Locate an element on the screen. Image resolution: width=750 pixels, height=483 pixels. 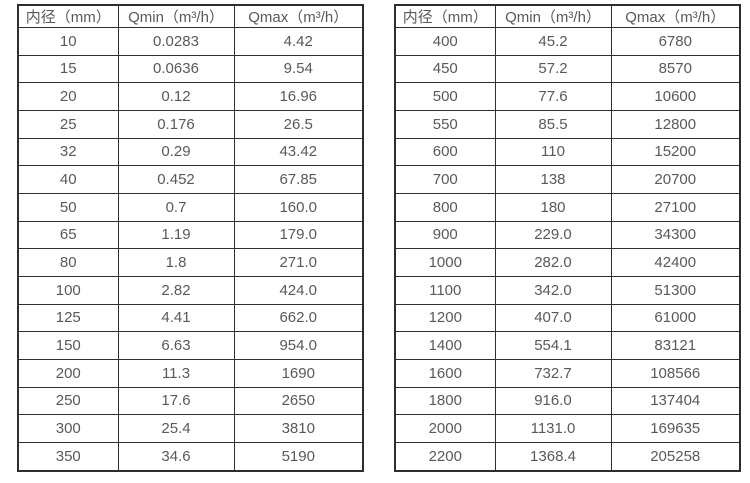
table-row: 32 0.29 43.42 is located at coordinates (190, 152).